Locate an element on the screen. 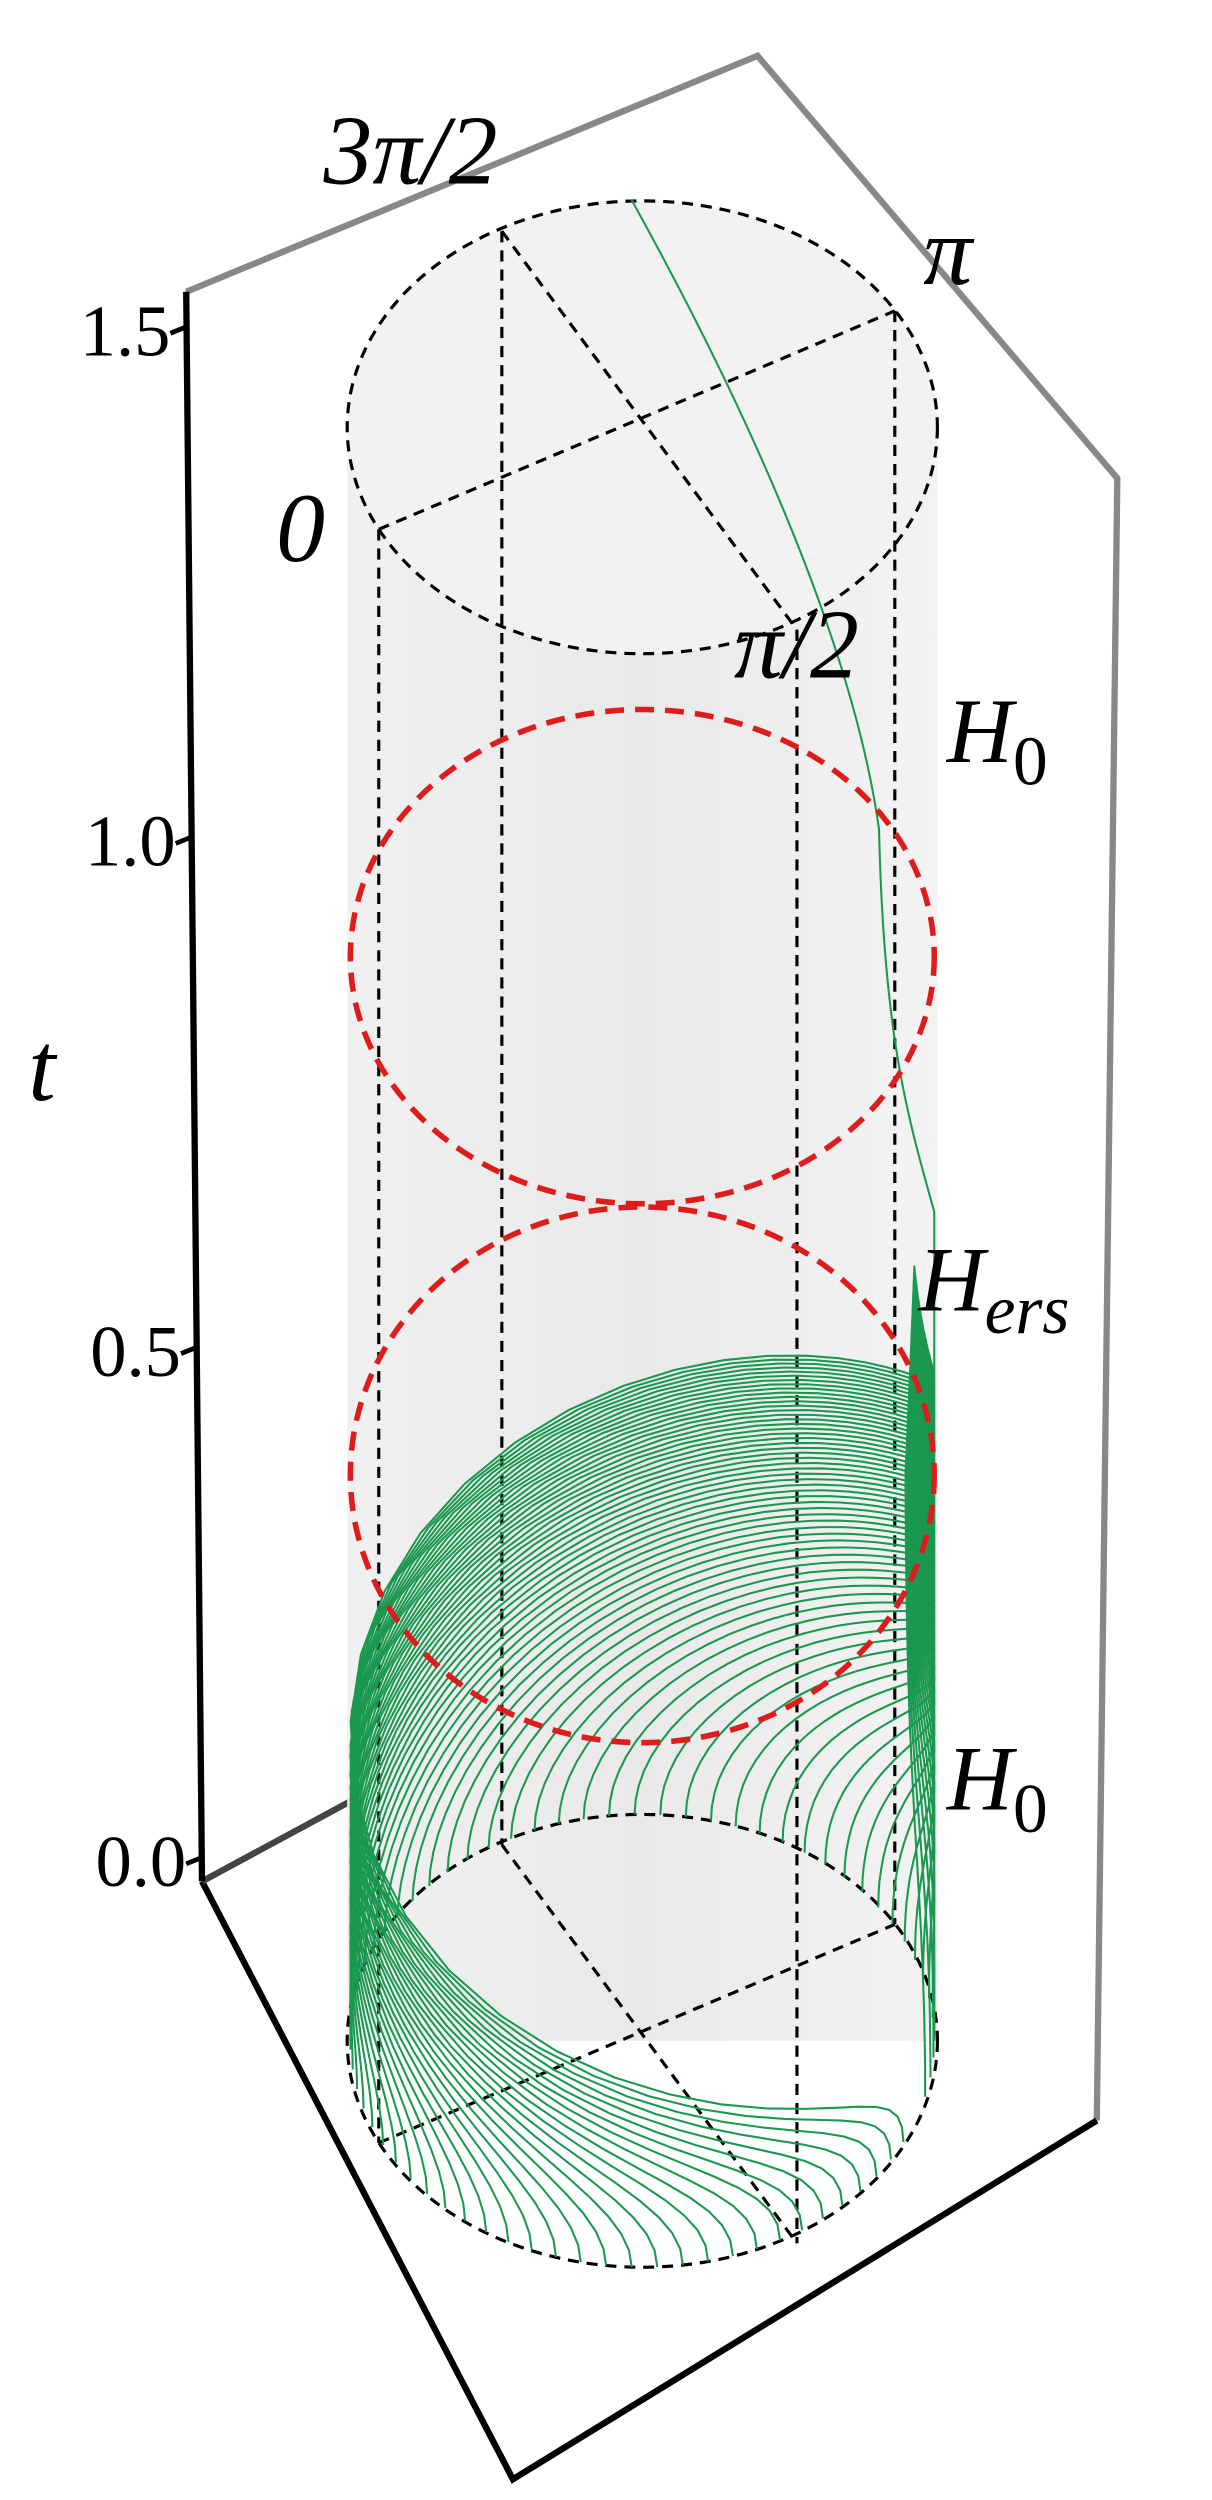 This screenshot has width=1212, height=2500. y-axis is located at coordinates (194, 1086).